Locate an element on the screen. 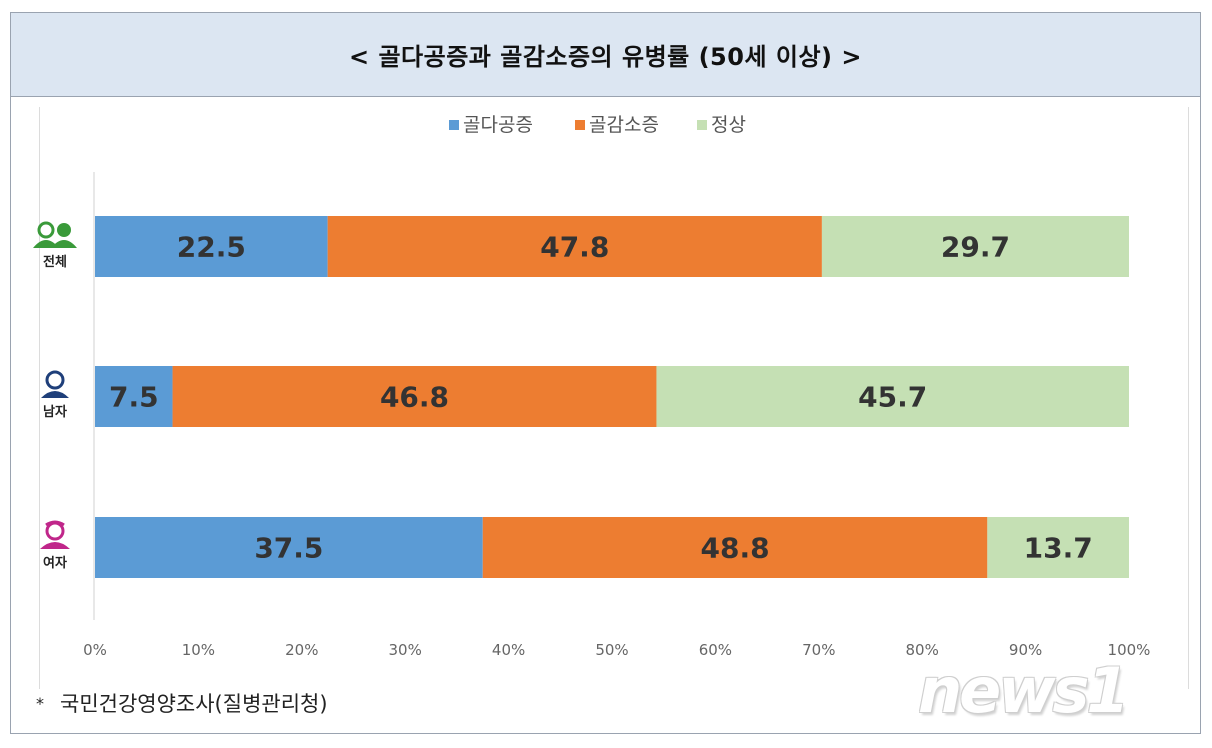 This screenshot has width=1212, height=748. x-tick-label: 10% is located at coordinates (198, 650).